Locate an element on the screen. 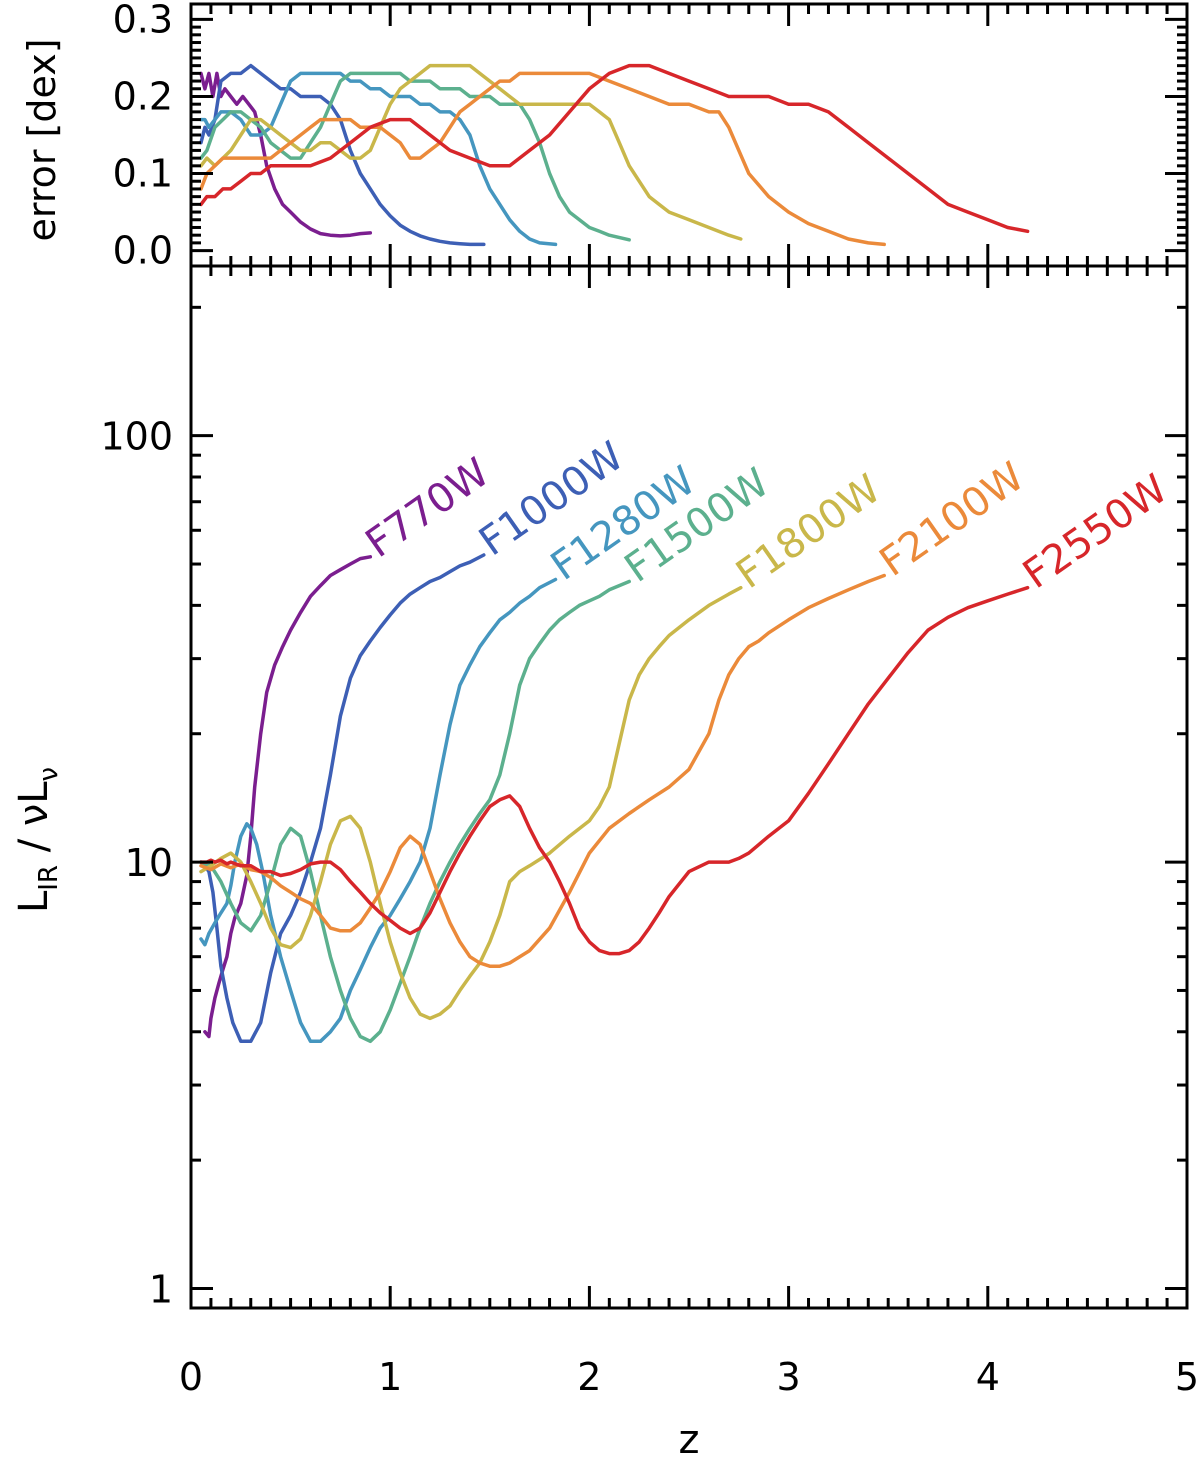 The image size is (1200, 1459). x-tick-label: 3 is located at coordinates (789, 1377).